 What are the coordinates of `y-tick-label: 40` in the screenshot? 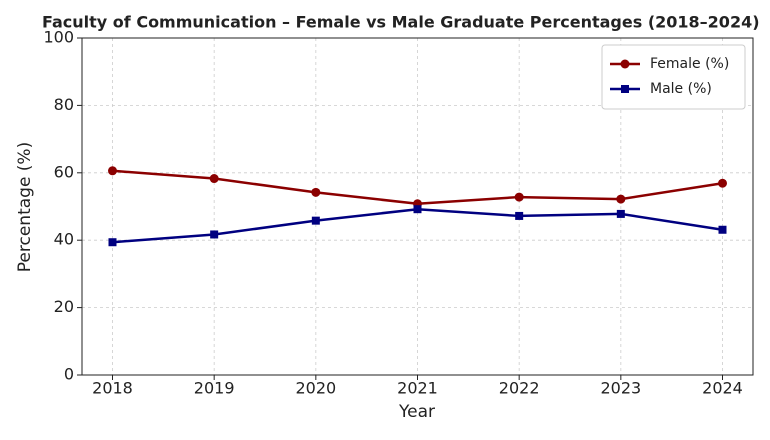 It's located at (64, 239).